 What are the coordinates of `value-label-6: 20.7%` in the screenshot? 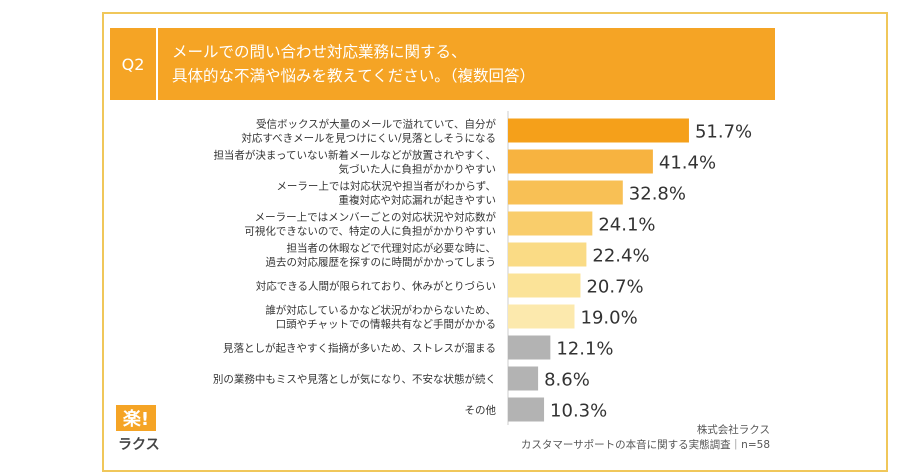 It's located at (614, 287).